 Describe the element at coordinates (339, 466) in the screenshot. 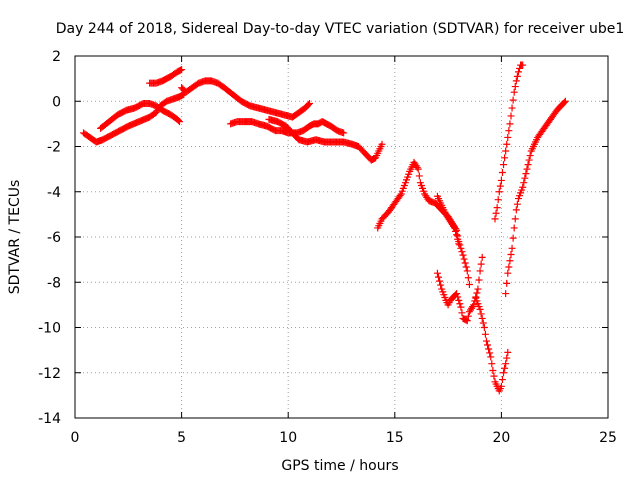

I see `x-axis-title: GPS time / hours` at that location.